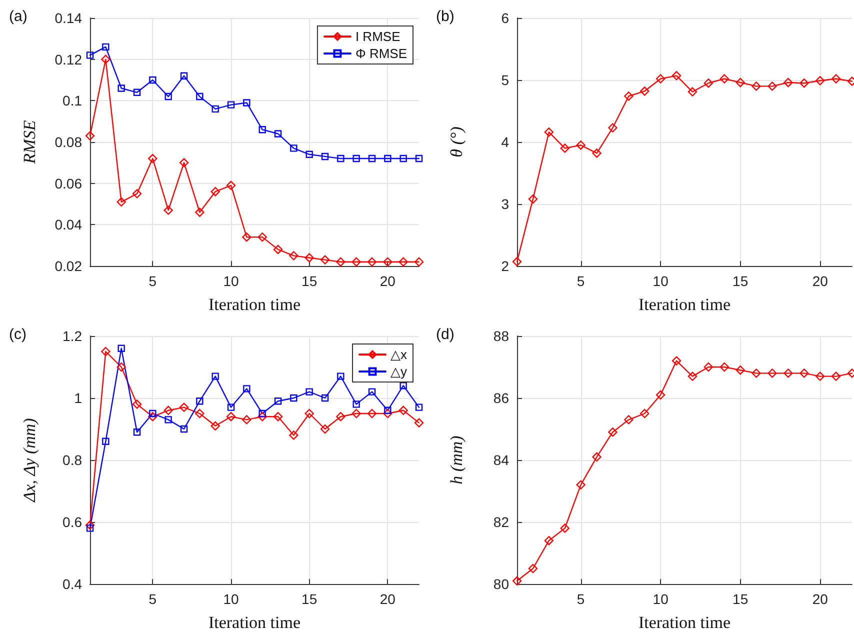  What do you see at coordinates (72, 100) in the screenshot?
I see `y-tick-label: 0.1` at bounding box center [72, 100].